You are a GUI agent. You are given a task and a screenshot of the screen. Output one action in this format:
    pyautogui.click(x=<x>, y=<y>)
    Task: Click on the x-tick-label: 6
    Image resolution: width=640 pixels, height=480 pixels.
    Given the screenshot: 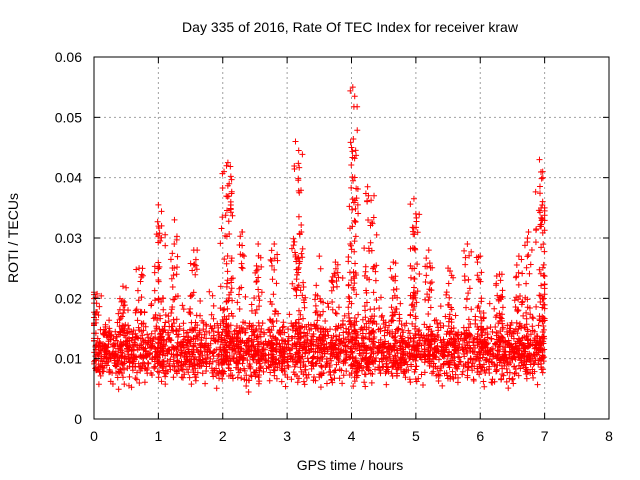 What is the action you would take?
    pyautogui.click(x=480, y=436)
    